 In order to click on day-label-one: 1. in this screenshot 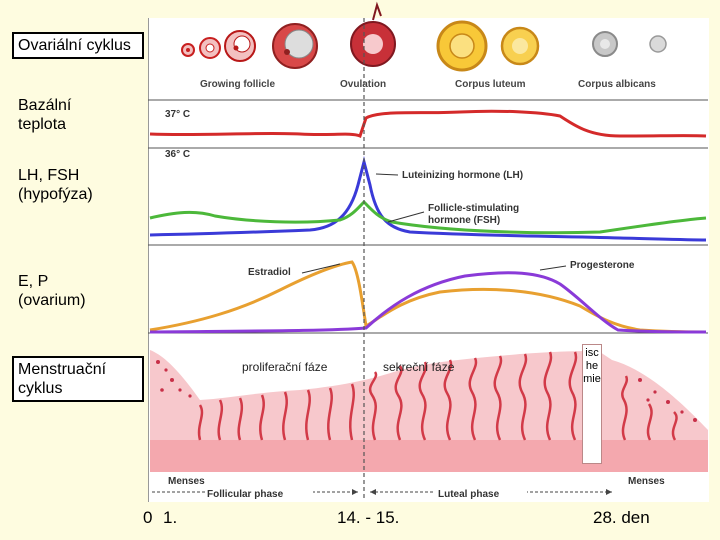, I will do `click(170, 517)`.